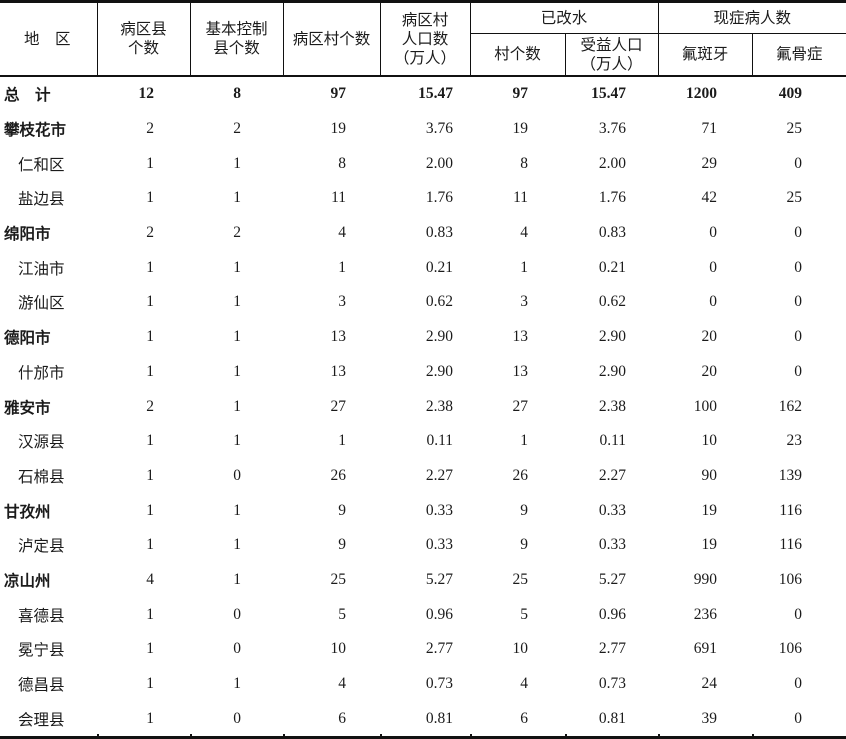 The height and width of the screenshot is (739, 846). What do you see at coordinates (27, 96) in the screenshot?
I see `region-cell: 总 计` at bounding box center [27, 96].